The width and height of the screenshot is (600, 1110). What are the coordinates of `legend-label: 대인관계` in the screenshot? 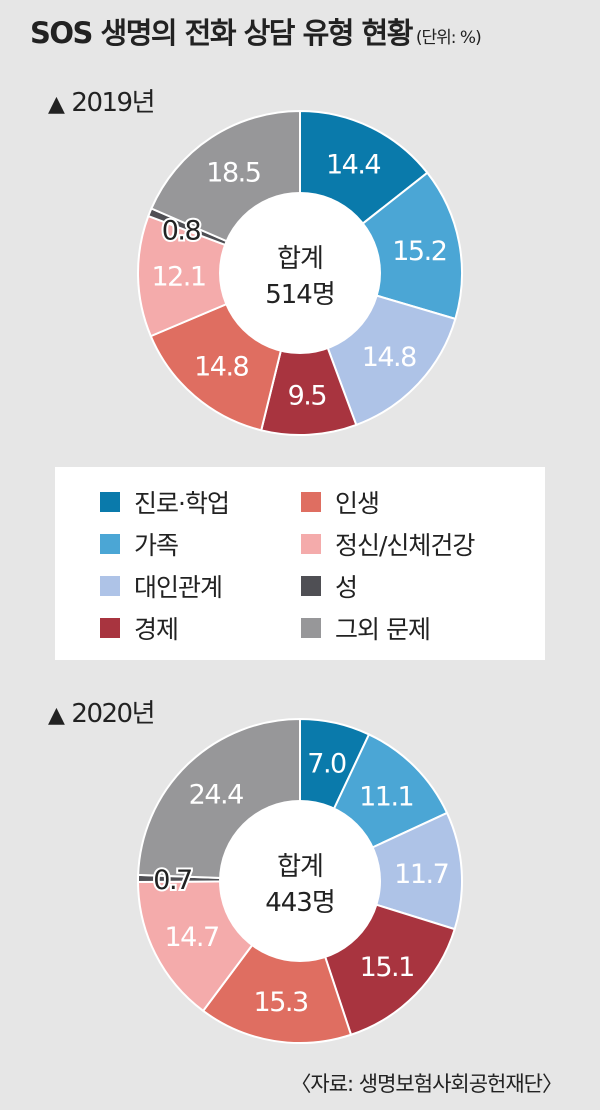 It's located at (178, 587).